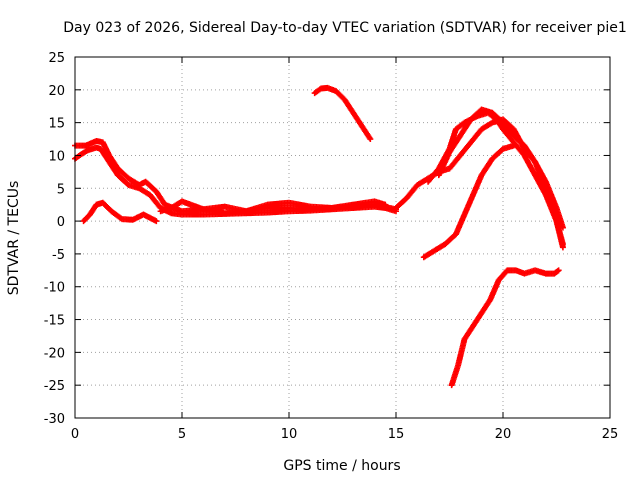  Describe the element at coordinates (58, 255) in the screenshot. I see `y-tick-label: -5` at that location.